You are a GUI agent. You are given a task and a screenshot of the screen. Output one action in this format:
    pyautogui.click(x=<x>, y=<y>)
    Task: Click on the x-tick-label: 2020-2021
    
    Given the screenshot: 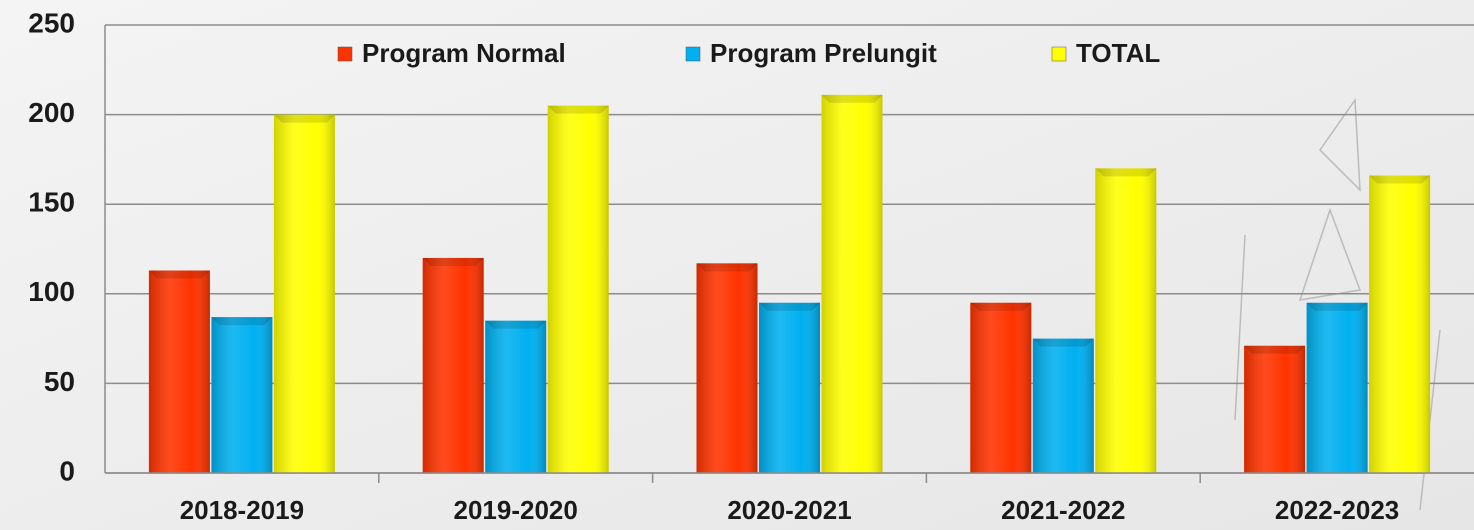 What is the action you would take?
    pyautogui.click(x=789, y=510)
    